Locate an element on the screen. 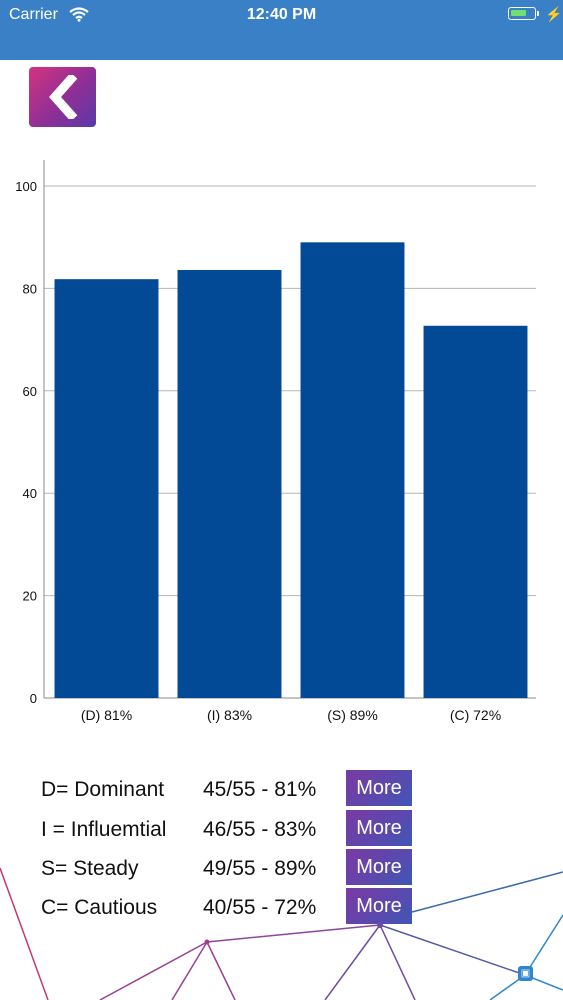  clock-time: 12:40 PM is located at coordinates (281, 14).